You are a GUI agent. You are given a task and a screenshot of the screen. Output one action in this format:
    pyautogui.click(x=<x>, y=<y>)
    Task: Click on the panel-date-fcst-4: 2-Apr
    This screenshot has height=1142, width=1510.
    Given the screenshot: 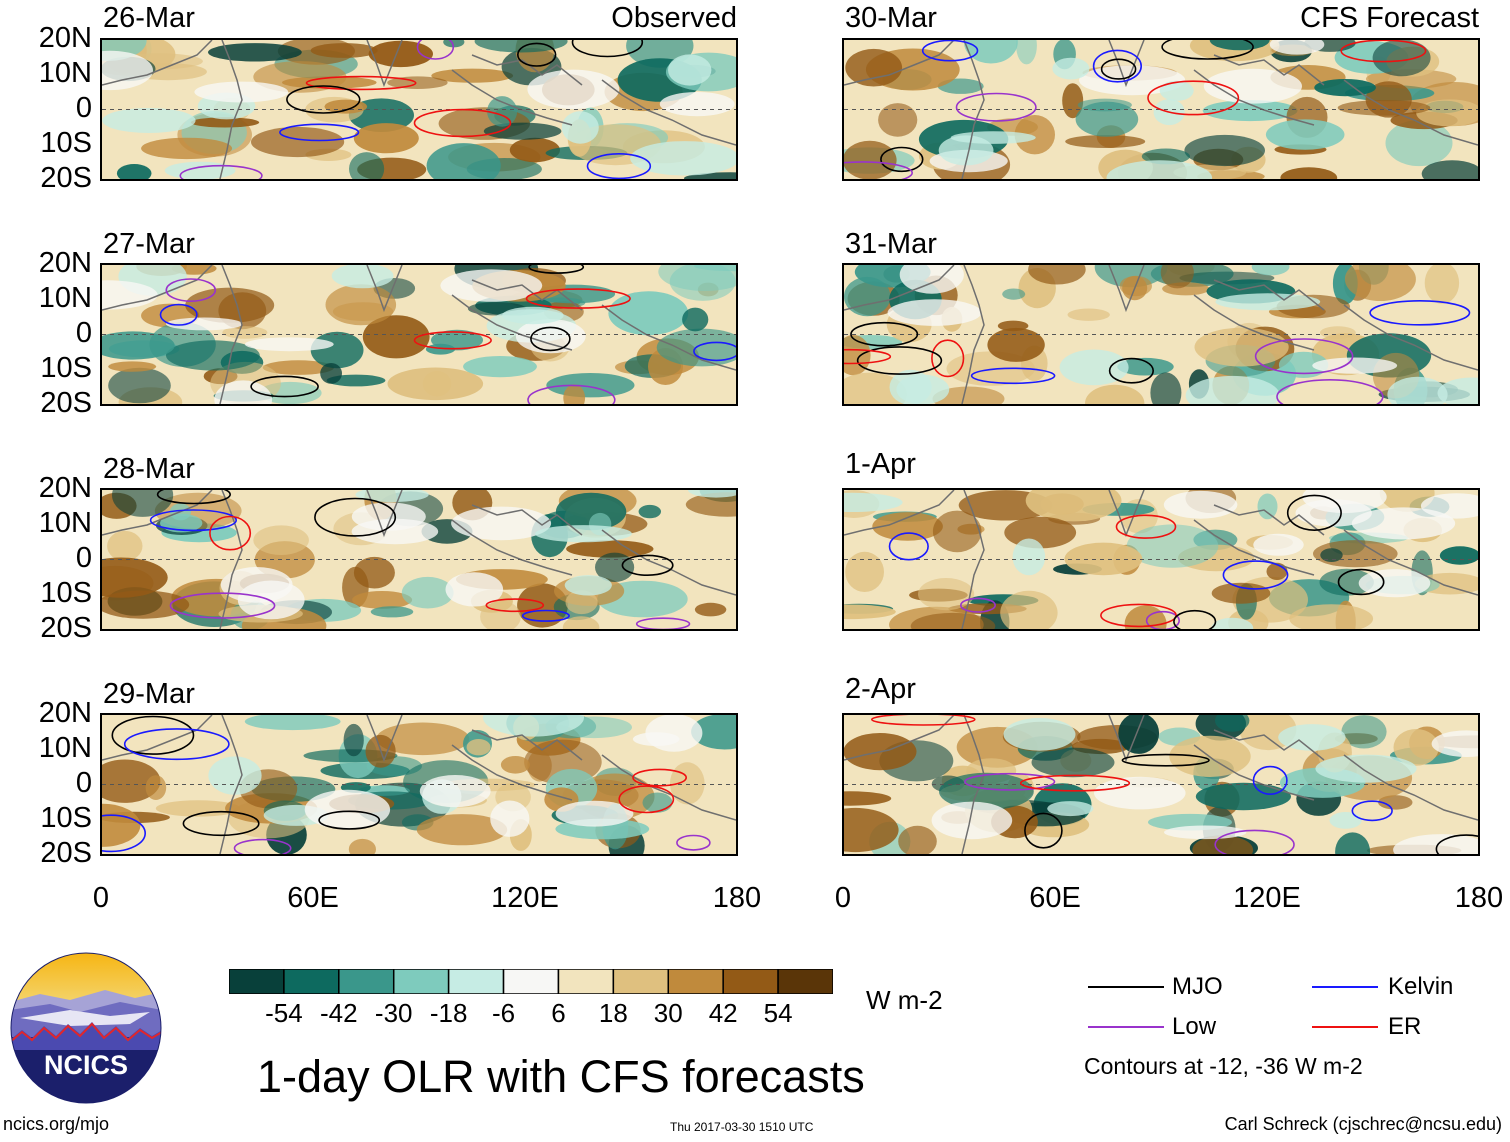 What is the action you would take?
    pyautogui.click(x=880, y=689)
    